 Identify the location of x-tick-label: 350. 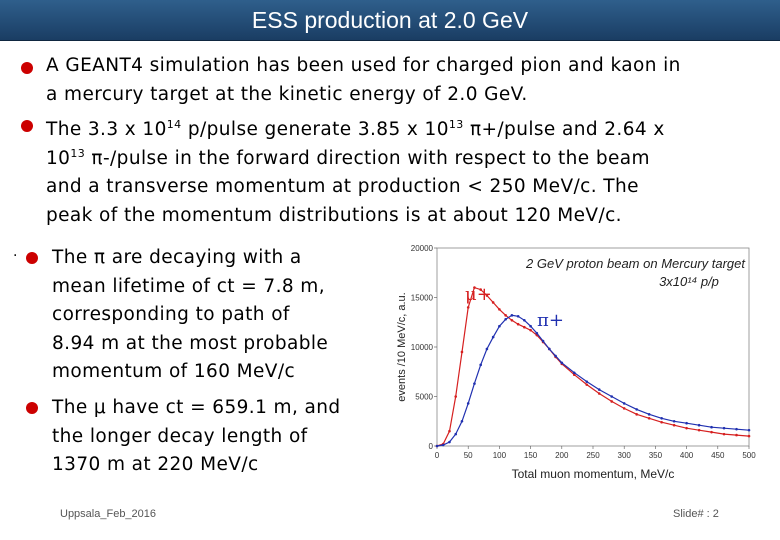
(656, 455).